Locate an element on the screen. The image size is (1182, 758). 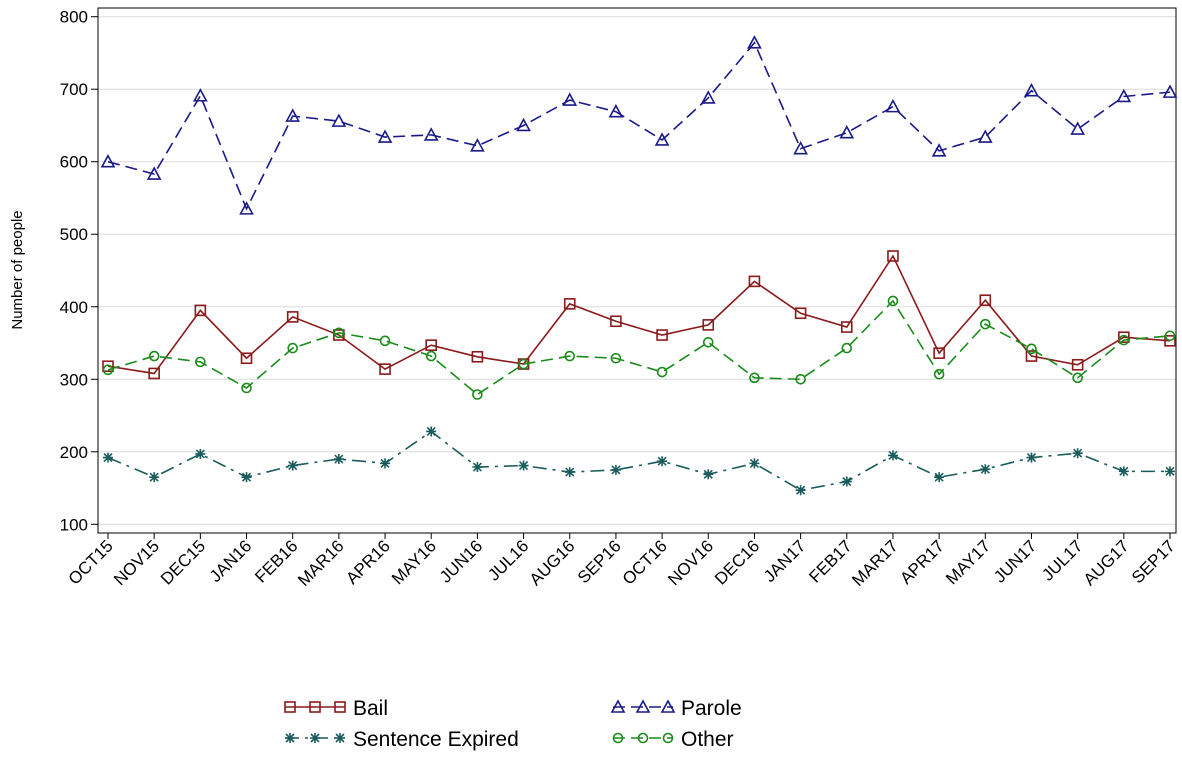
legend-label: Bail is located at coordinates (370, 708).